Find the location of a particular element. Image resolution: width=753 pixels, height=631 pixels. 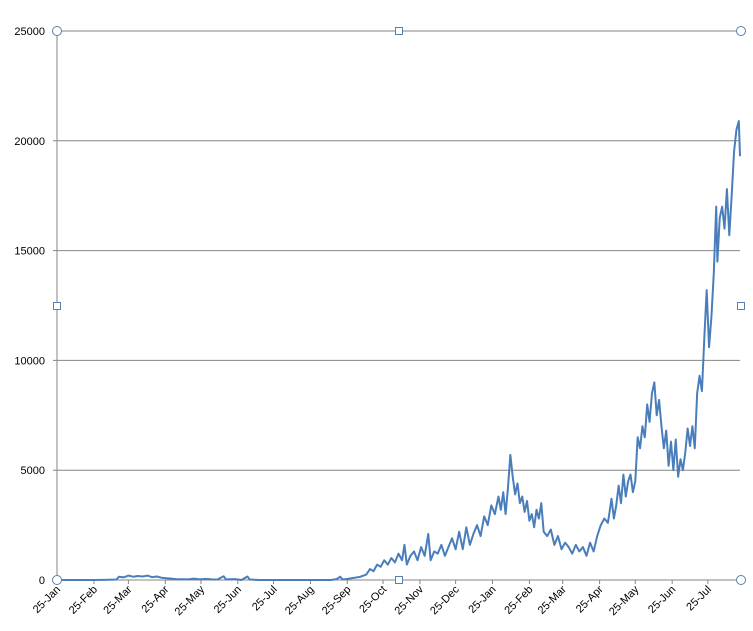

x-tick-label: 25-Aug is located at coordinates (300, 601).